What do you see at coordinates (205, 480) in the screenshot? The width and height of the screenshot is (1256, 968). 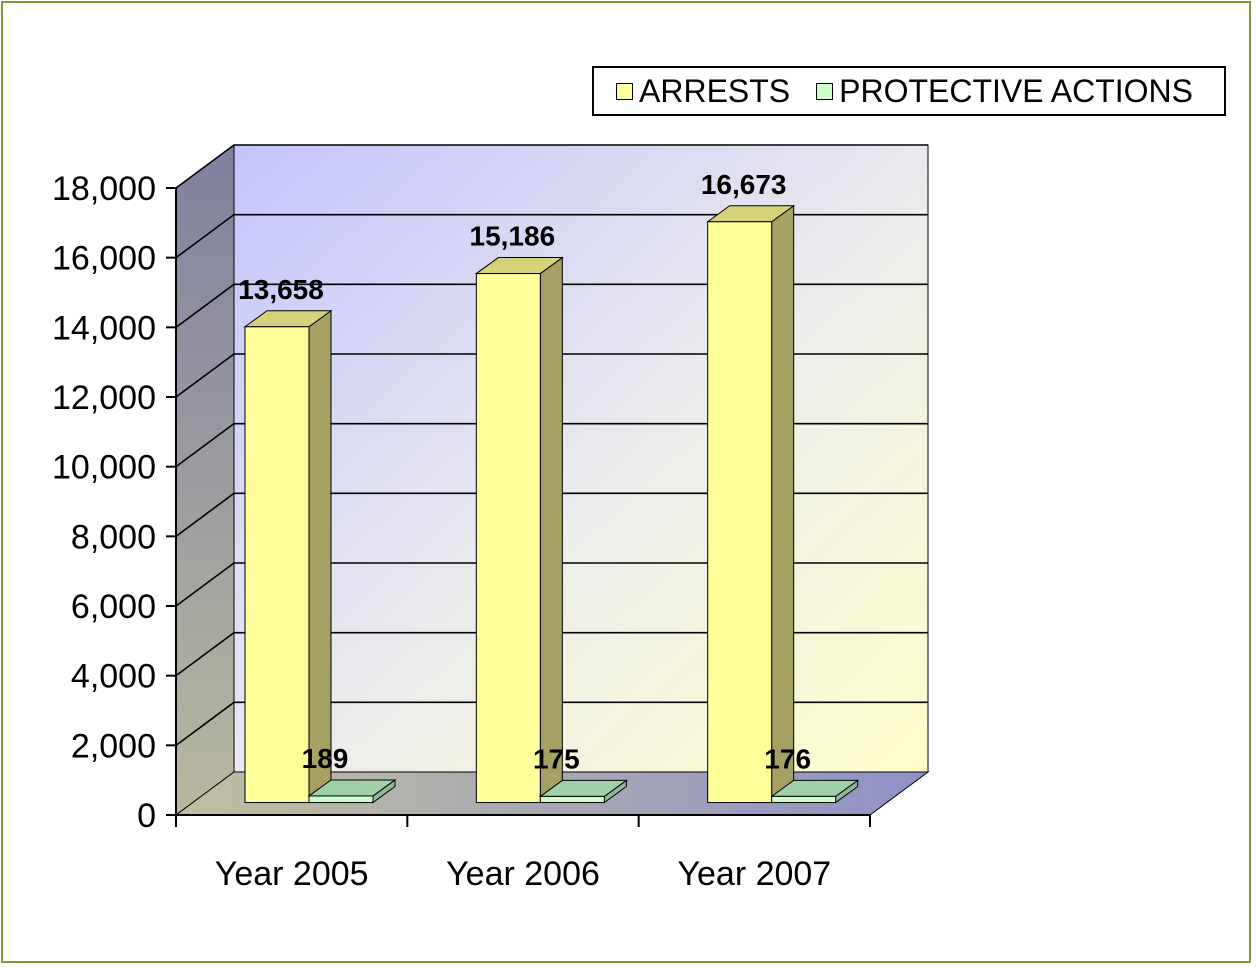 I see `side-wall` at bounding box center [205, 480].